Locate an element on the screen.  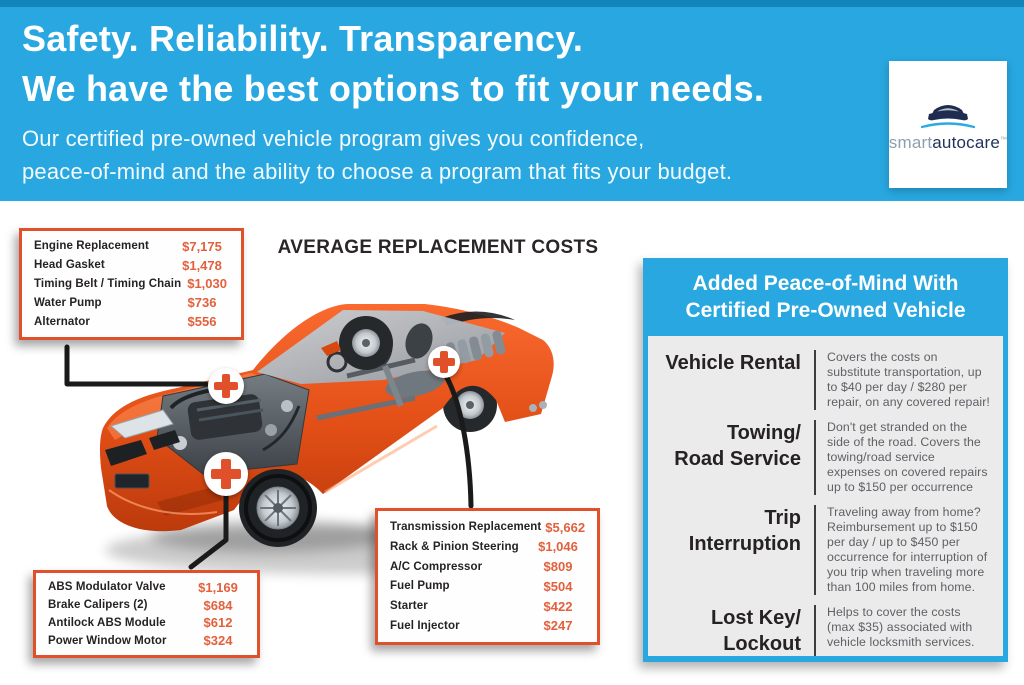
table-row: Power Window Motor $324 is located at coordinates (148, 640).